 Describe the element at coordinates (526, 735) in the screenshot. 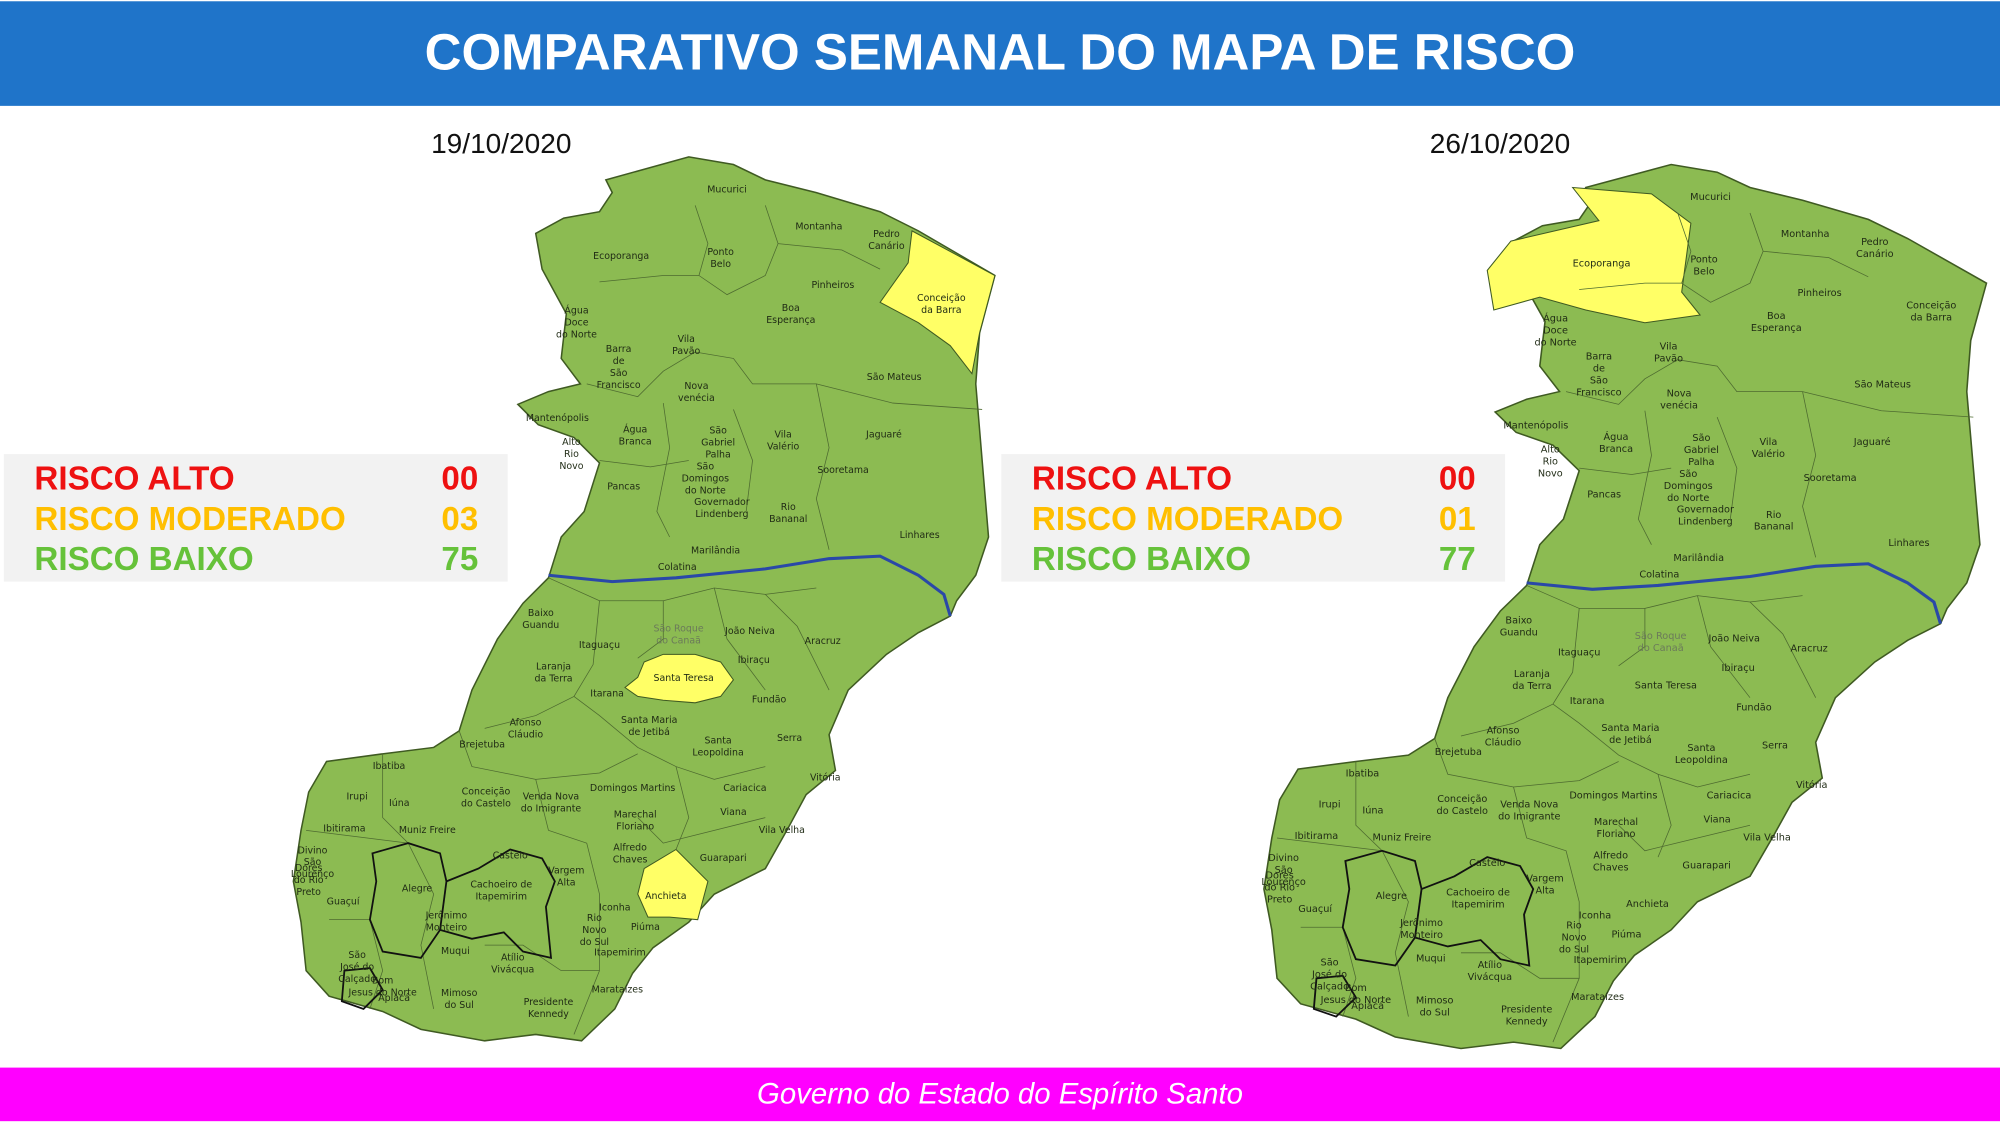

I see `municipality-label: Cláudio` at that location.